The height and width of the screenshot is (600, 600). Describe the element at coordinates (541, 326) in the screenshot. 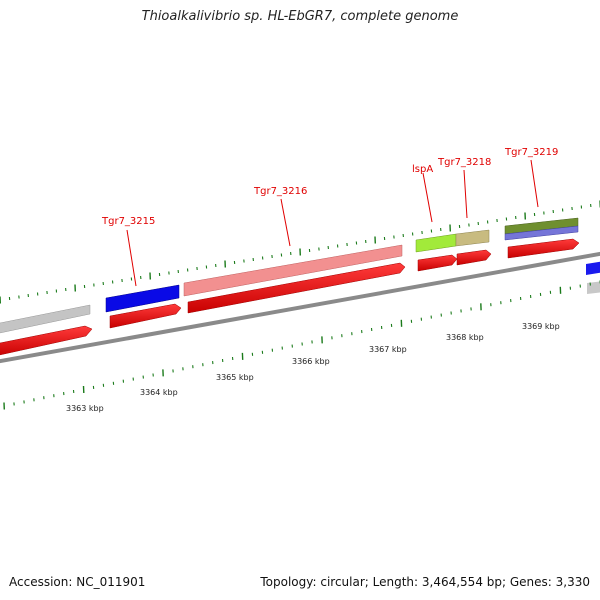

I see `kbp-label: 3369 kbp` at that location.